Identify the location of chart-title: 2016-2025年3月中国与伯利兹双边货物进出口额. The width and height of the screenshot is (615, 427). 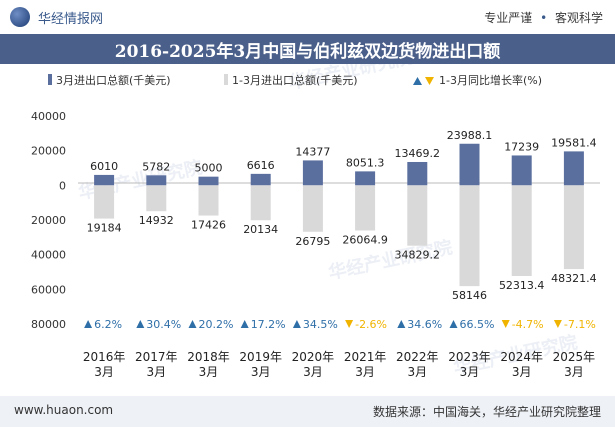
(307, 51).